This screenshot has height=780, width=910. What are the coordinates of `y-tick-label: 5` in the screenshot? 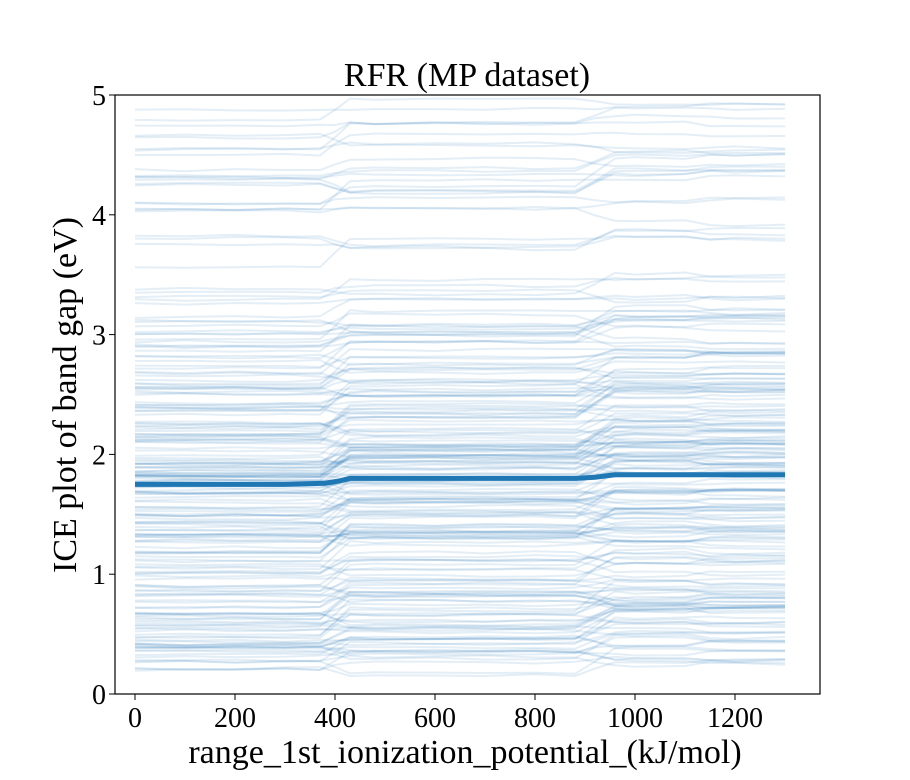 It's located at (99, 96).